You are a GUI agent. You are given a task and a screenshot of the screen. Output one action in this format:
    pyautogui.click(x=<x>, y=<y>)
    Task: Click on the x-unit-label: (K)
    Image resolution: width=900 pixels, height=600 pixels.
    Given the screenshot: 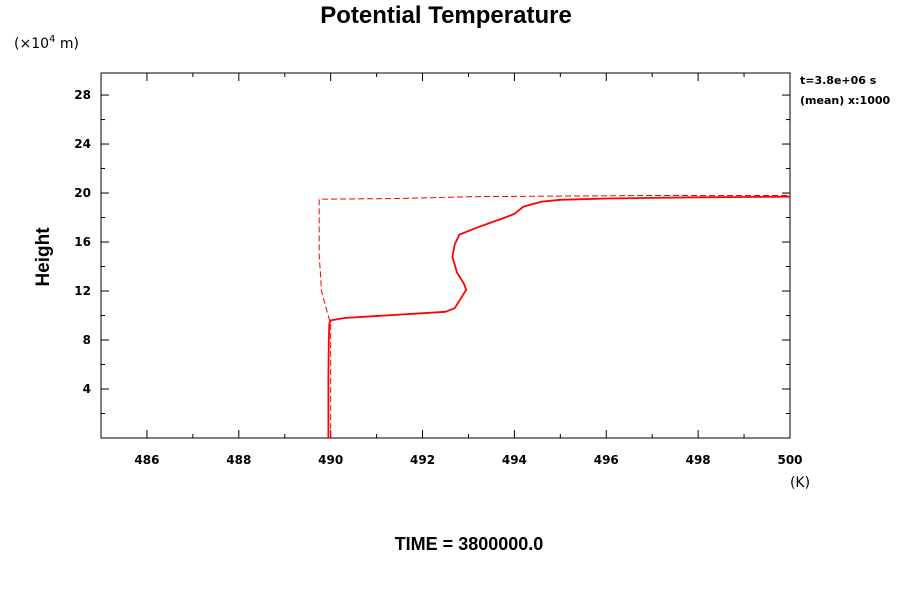 What is the action you would take?
    pyautogui.click(x=800, y=483)
    